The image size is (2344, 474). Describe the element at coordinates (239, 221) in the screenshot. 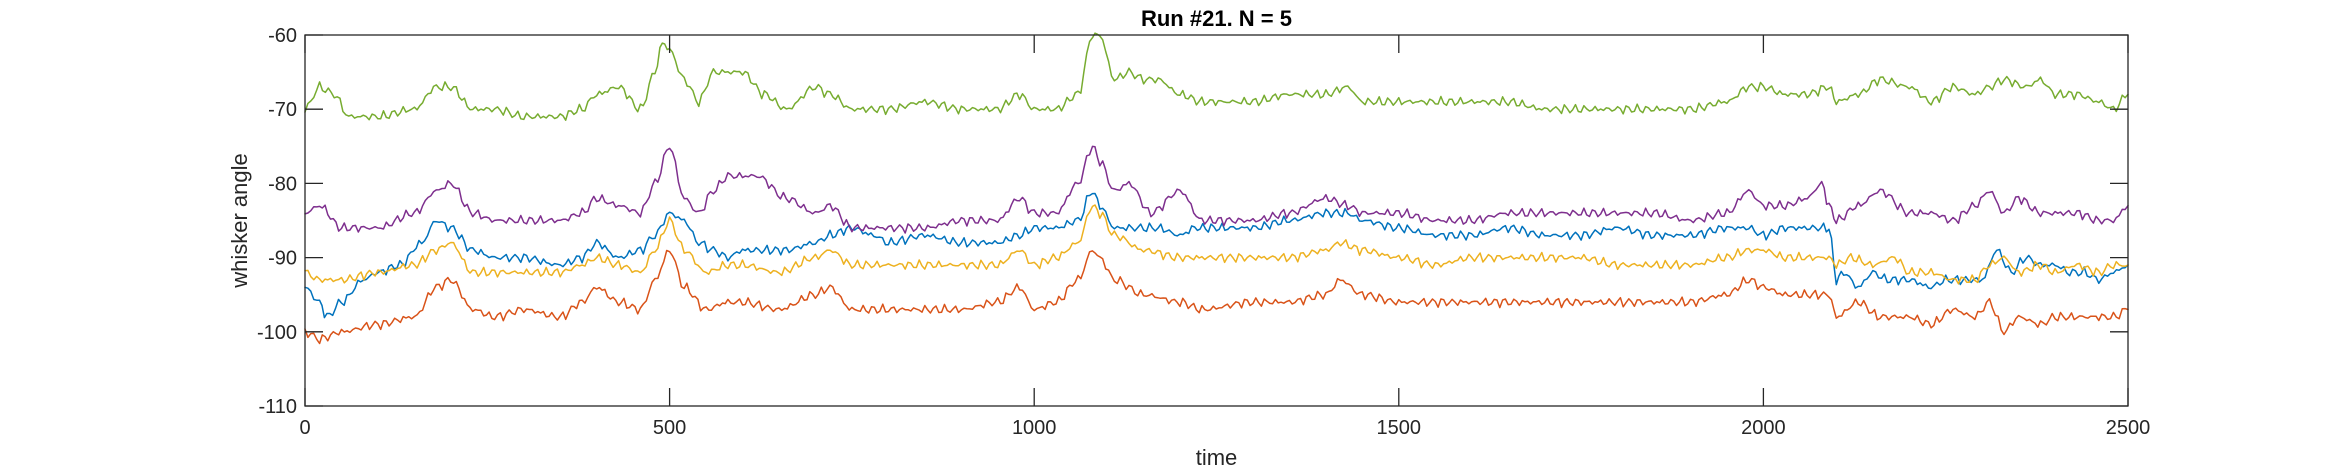

I see `y-axis-label: whisker angle` at that location.